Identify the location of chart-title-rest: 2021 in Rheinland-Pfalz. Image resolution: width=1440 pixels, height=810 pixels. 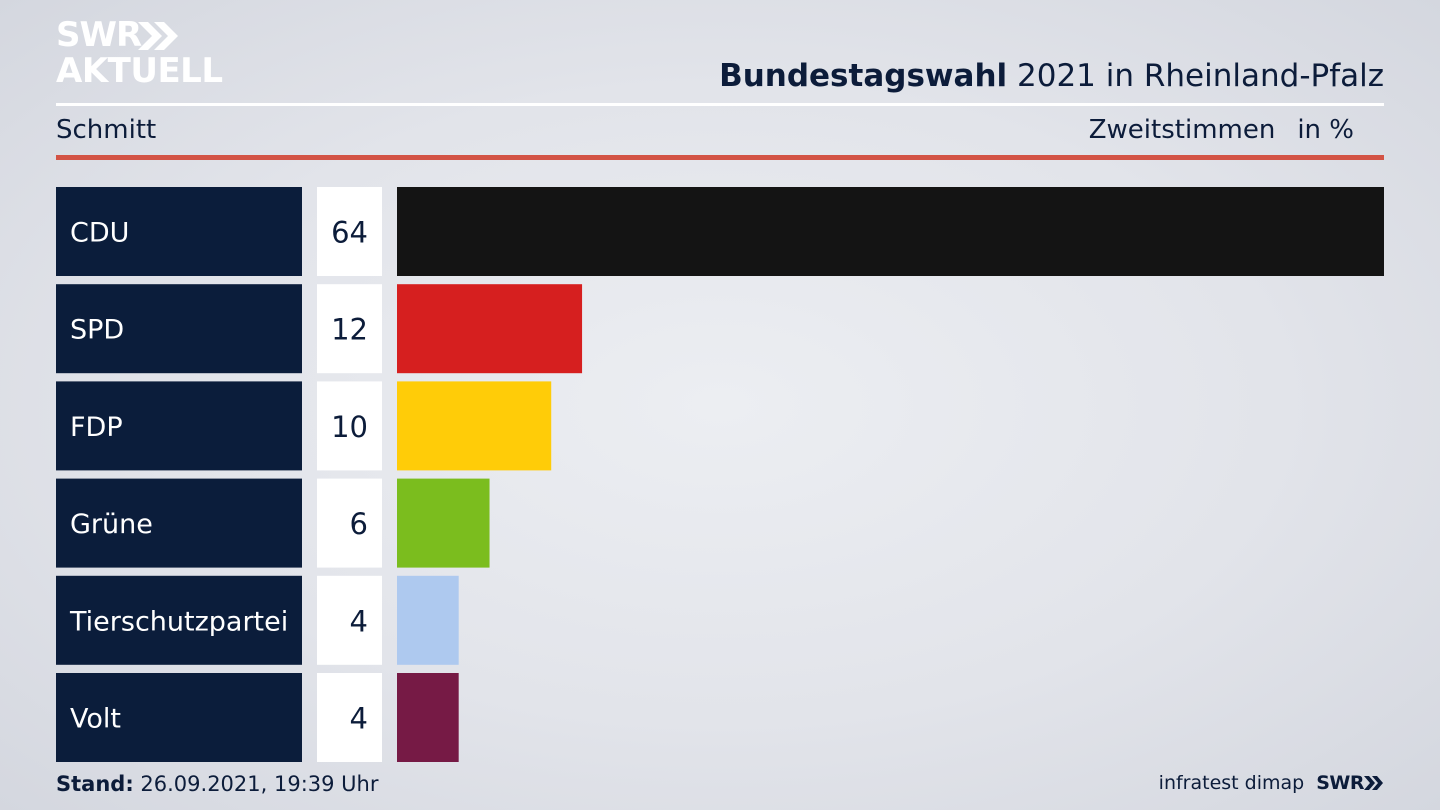
(1195, 76).